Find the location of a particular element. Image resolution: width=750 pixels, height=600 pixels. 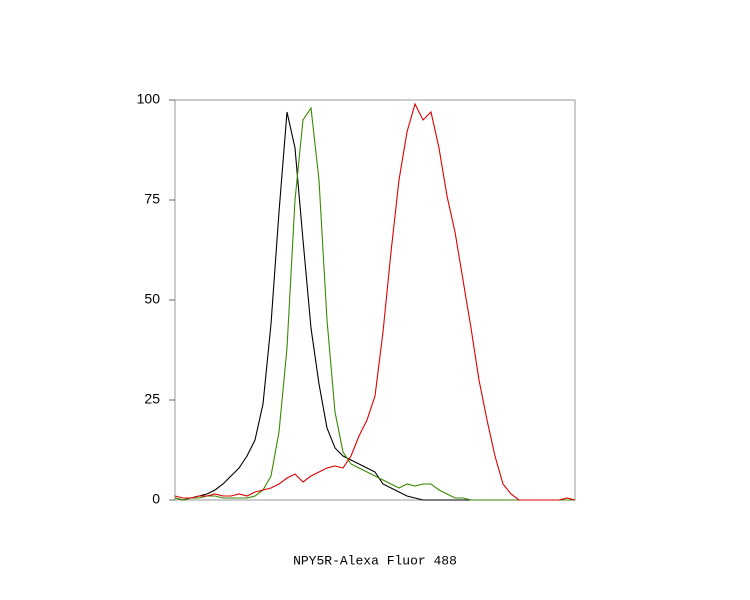

y-tick-label: 100 is located at coordinates (149, 99).